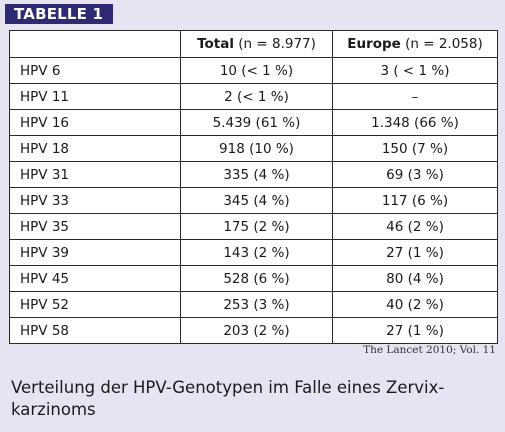  What do you see at coordinates (215, 44) in the screenshot?
I see `header-total-bold: Total` at bounding box center [215, 44].